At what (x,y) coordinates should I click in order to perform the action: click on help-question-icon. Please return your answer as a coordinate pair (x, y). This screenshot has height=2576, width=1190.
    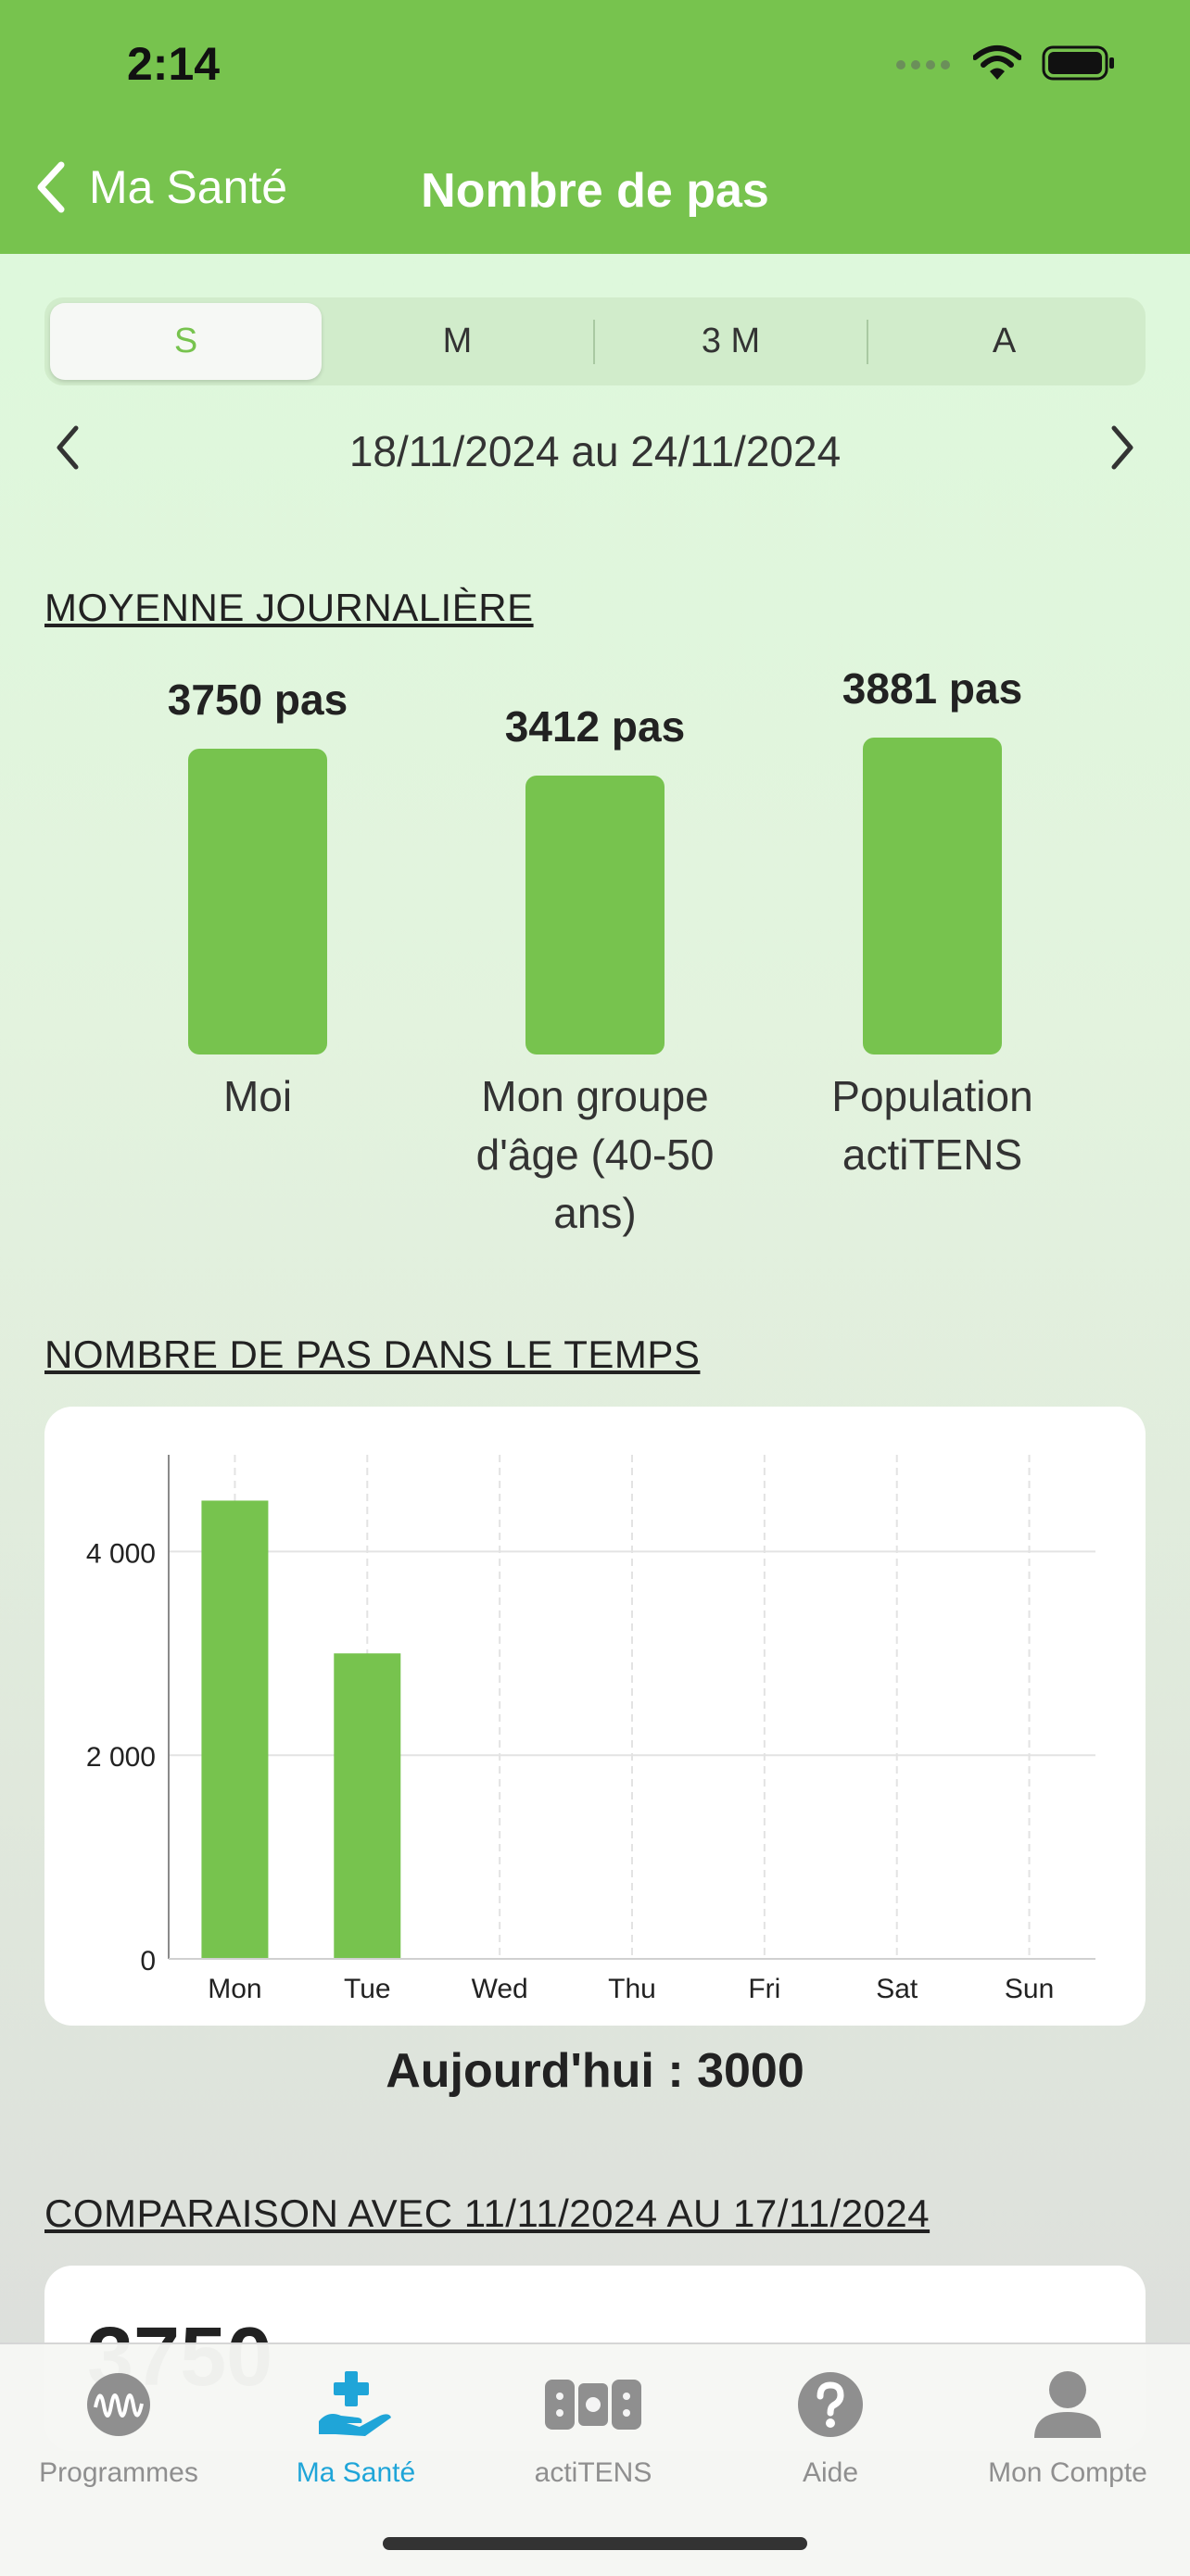
    Looking at the image, I should click on (830, 2404).